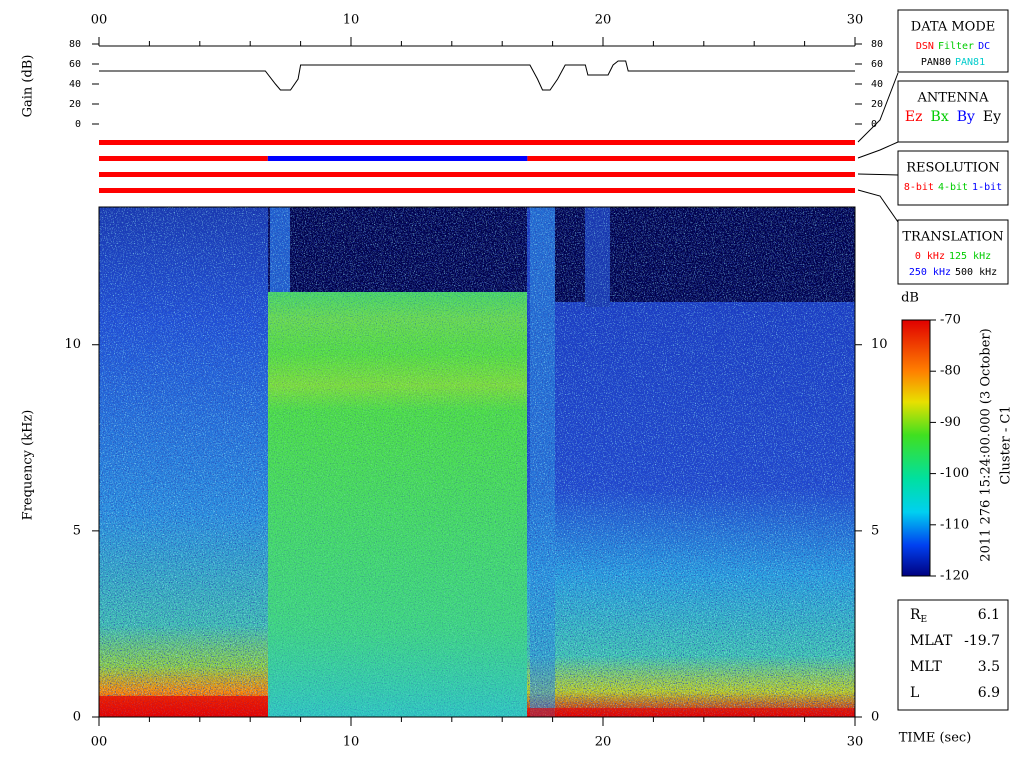 The width and height of the screenshot is (1024, 768). Describe the element at coordinates (28, 465) in the screenshot. I see `y-axis-label: Frequency (kHz)` at that location.